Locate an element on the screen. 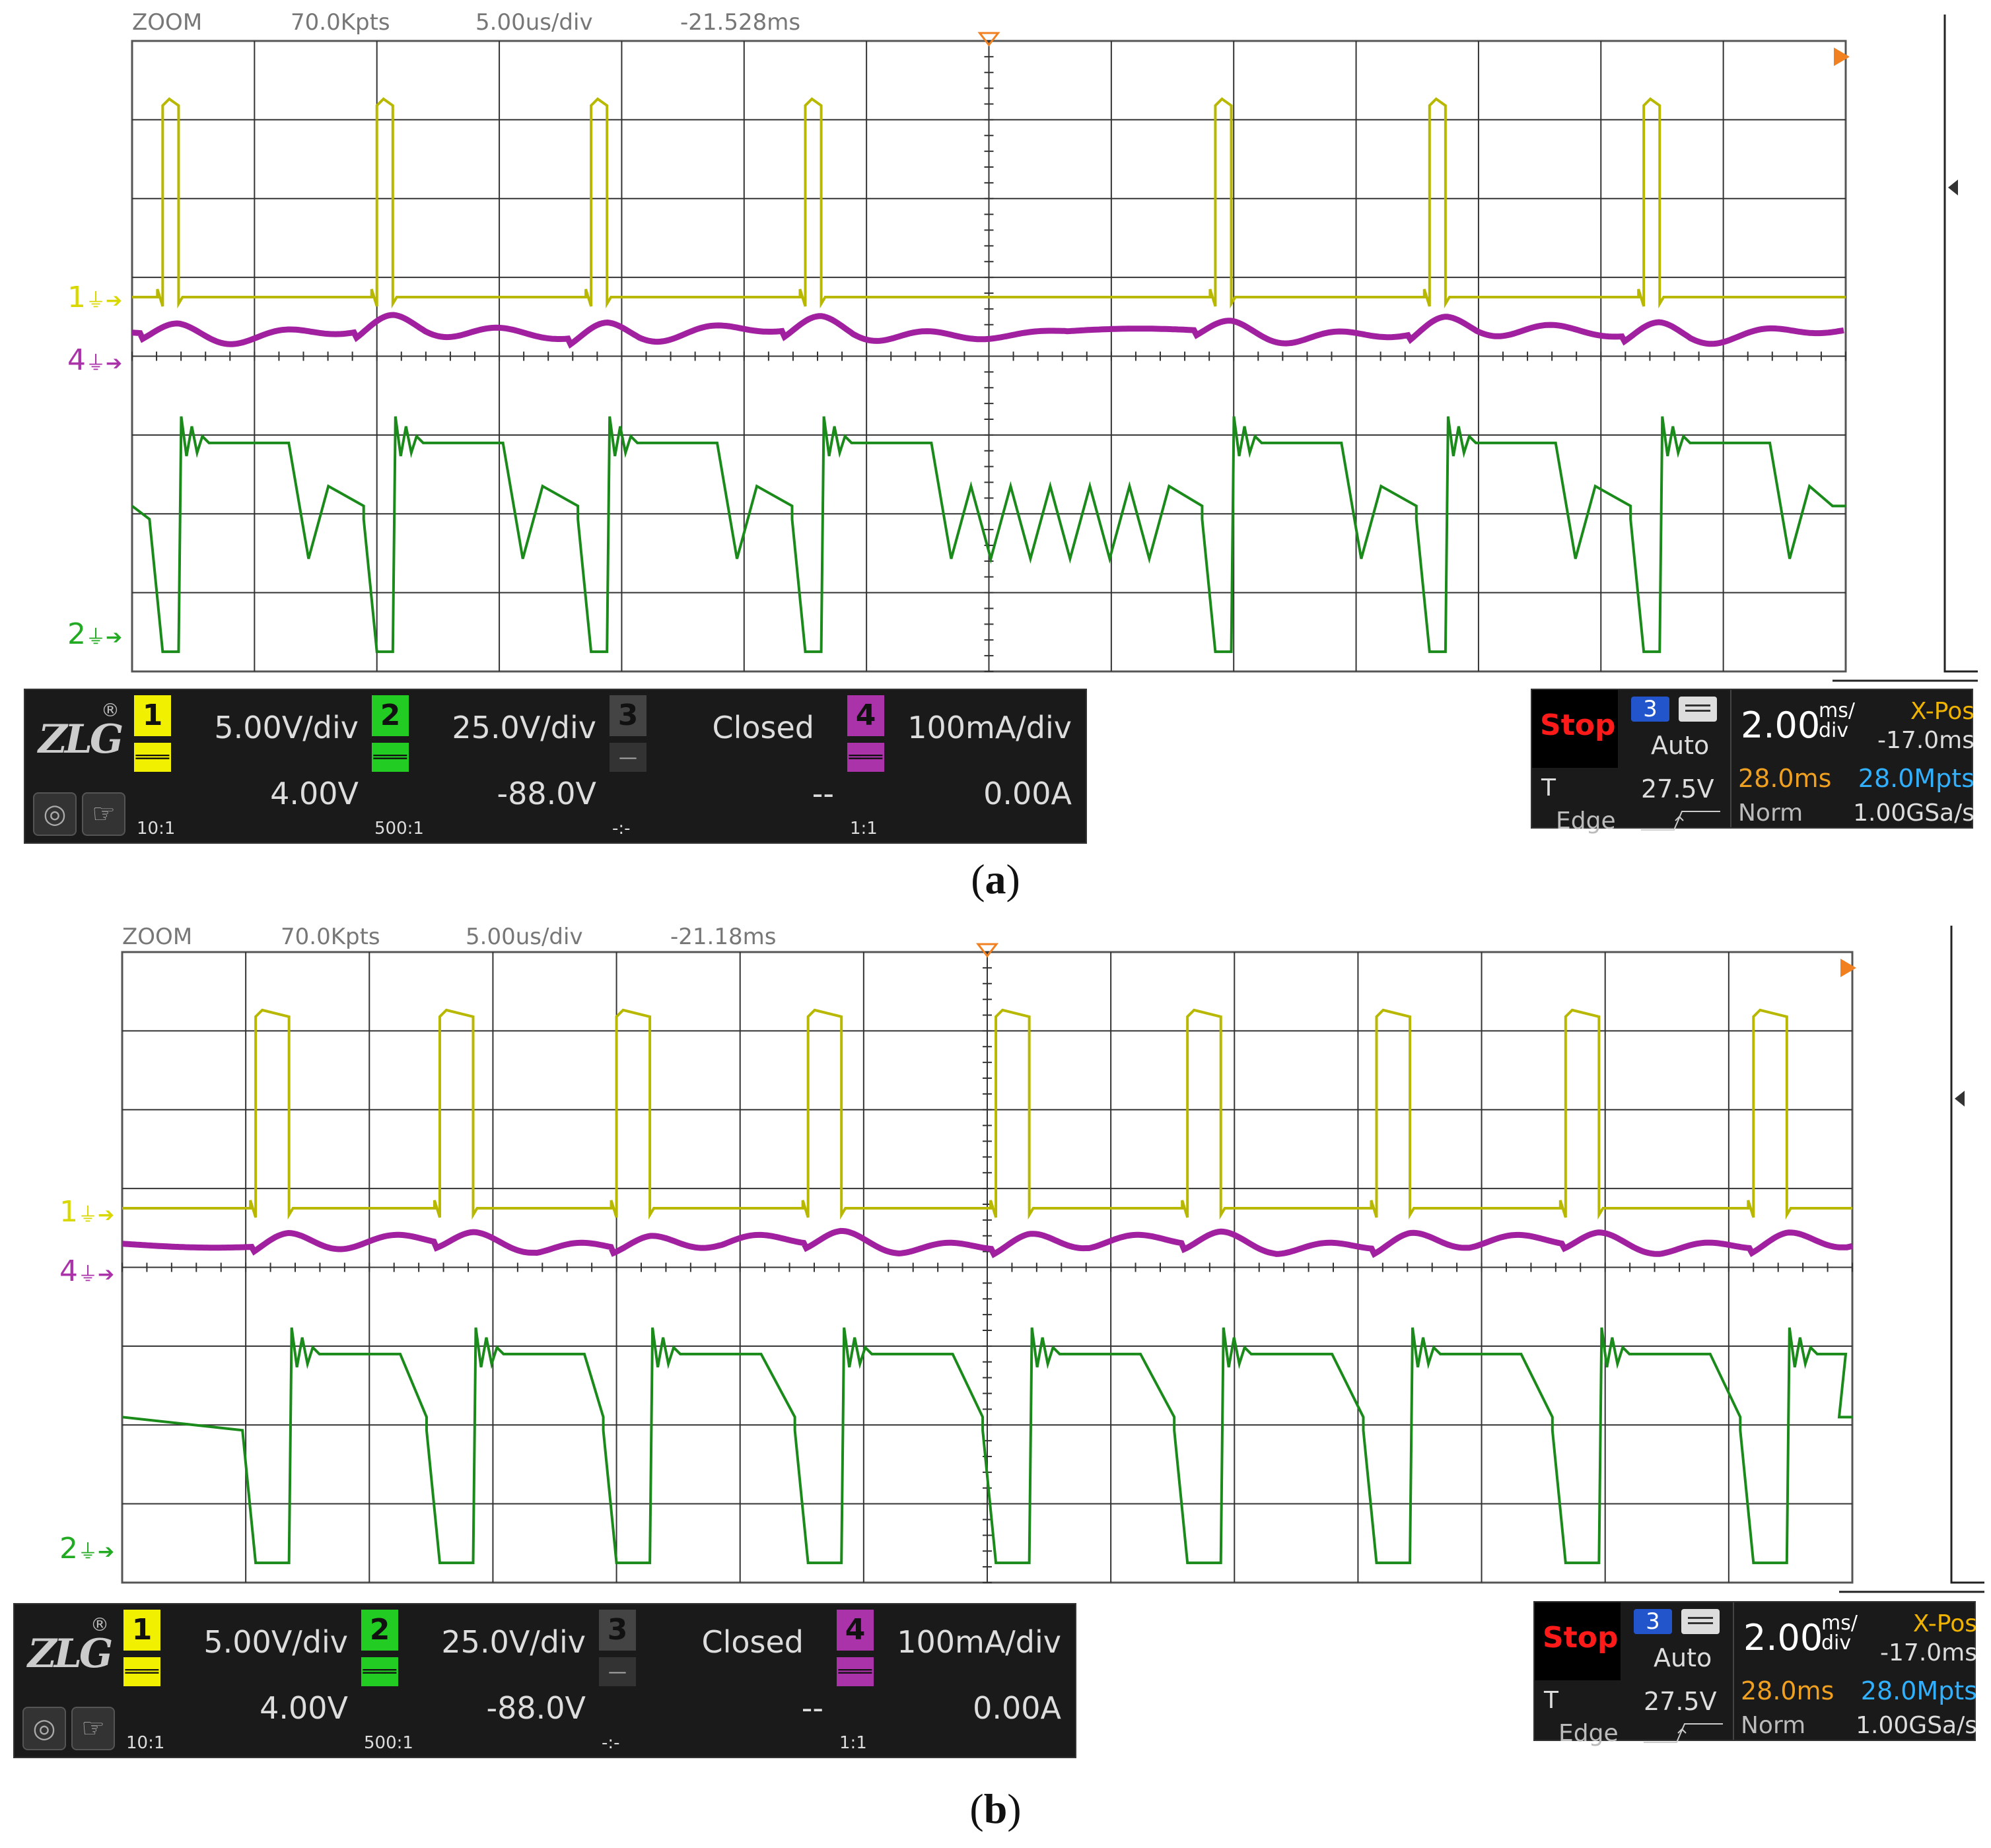 This screenshot has width=1991, height=1848. ch2-scale: 25.0V/div is located at coordinates (513, 1642).